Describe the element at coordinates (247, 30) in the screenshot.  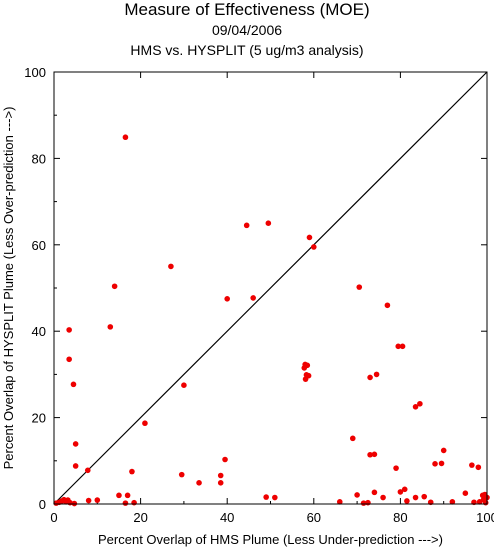
I see `chart-date: 09/04/2006` at that location.